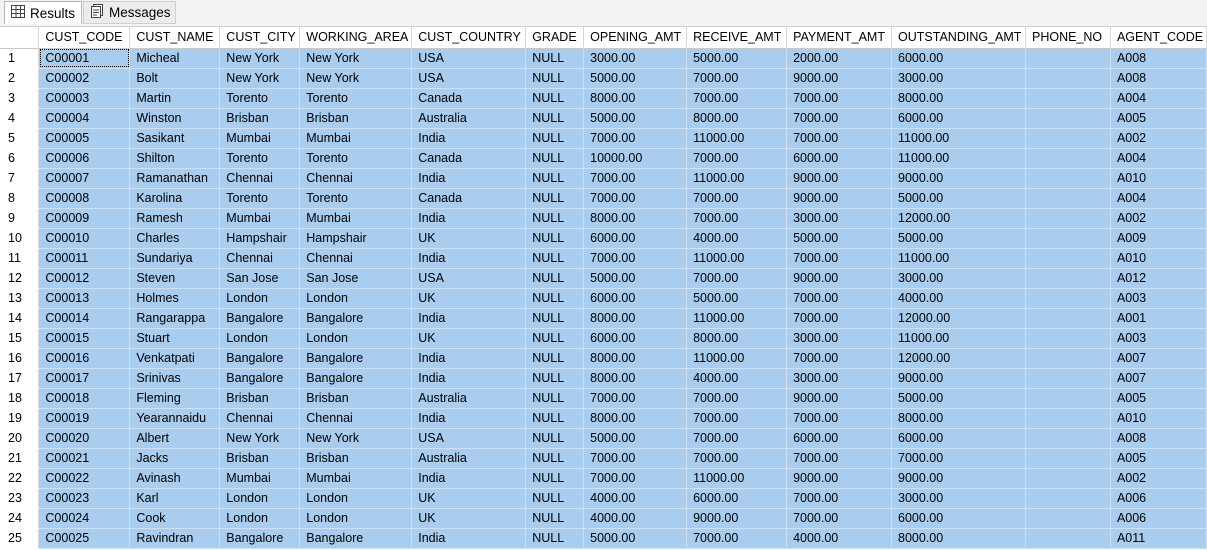 The height and width of the screenshot is (550, 1207). I want to click on cell-cust-city: Brisban, so click(260, 398).